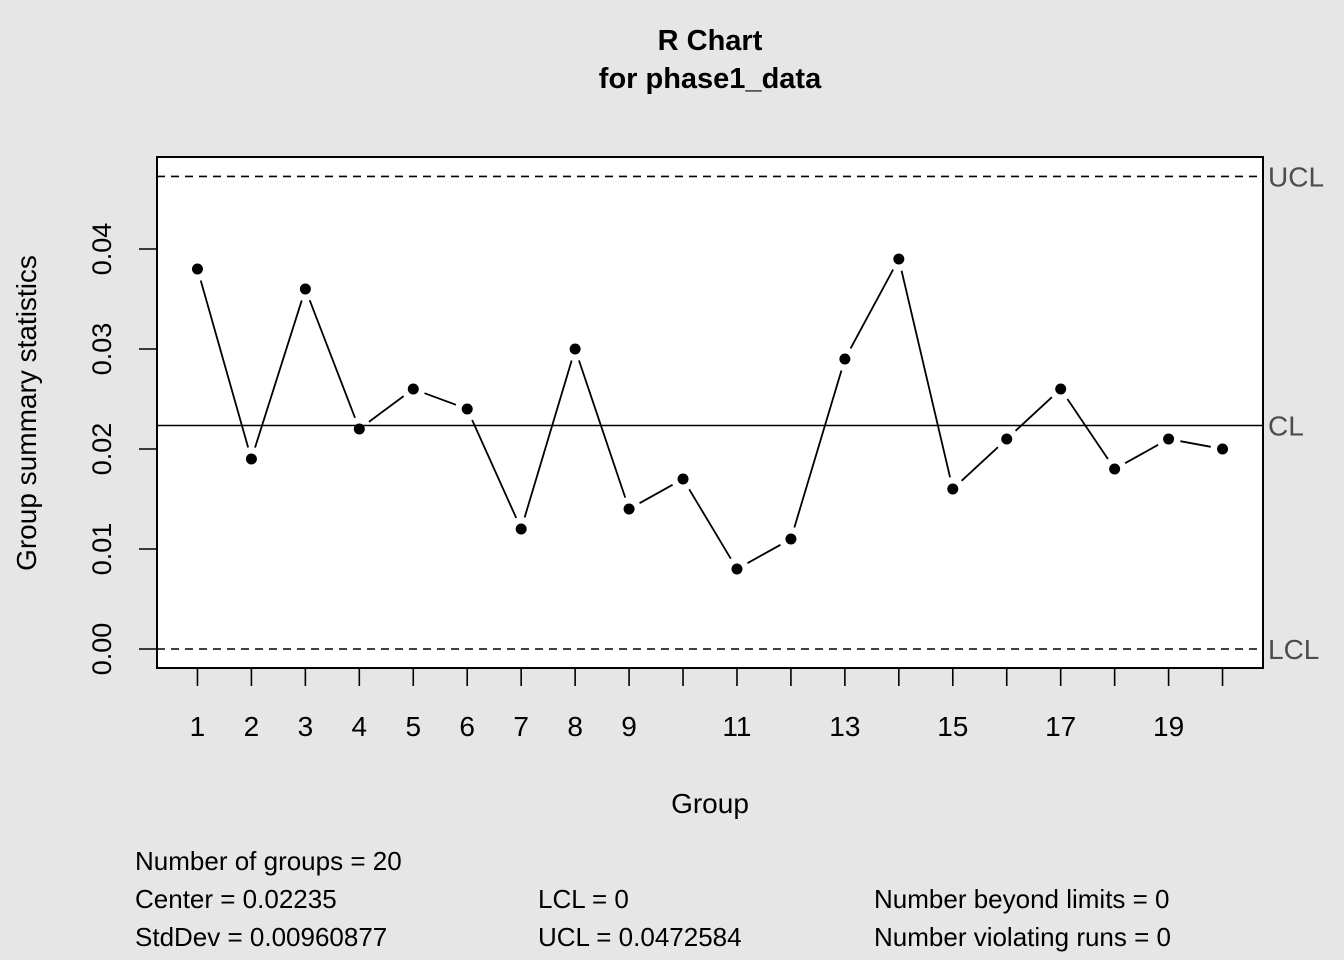 Image resolution: width=1344 pixels, height=960 pixels. What do you see at coordinates (844, 726) in the screenshot?
I see `x-tick-label: 13` at bounding box center [844, 726].